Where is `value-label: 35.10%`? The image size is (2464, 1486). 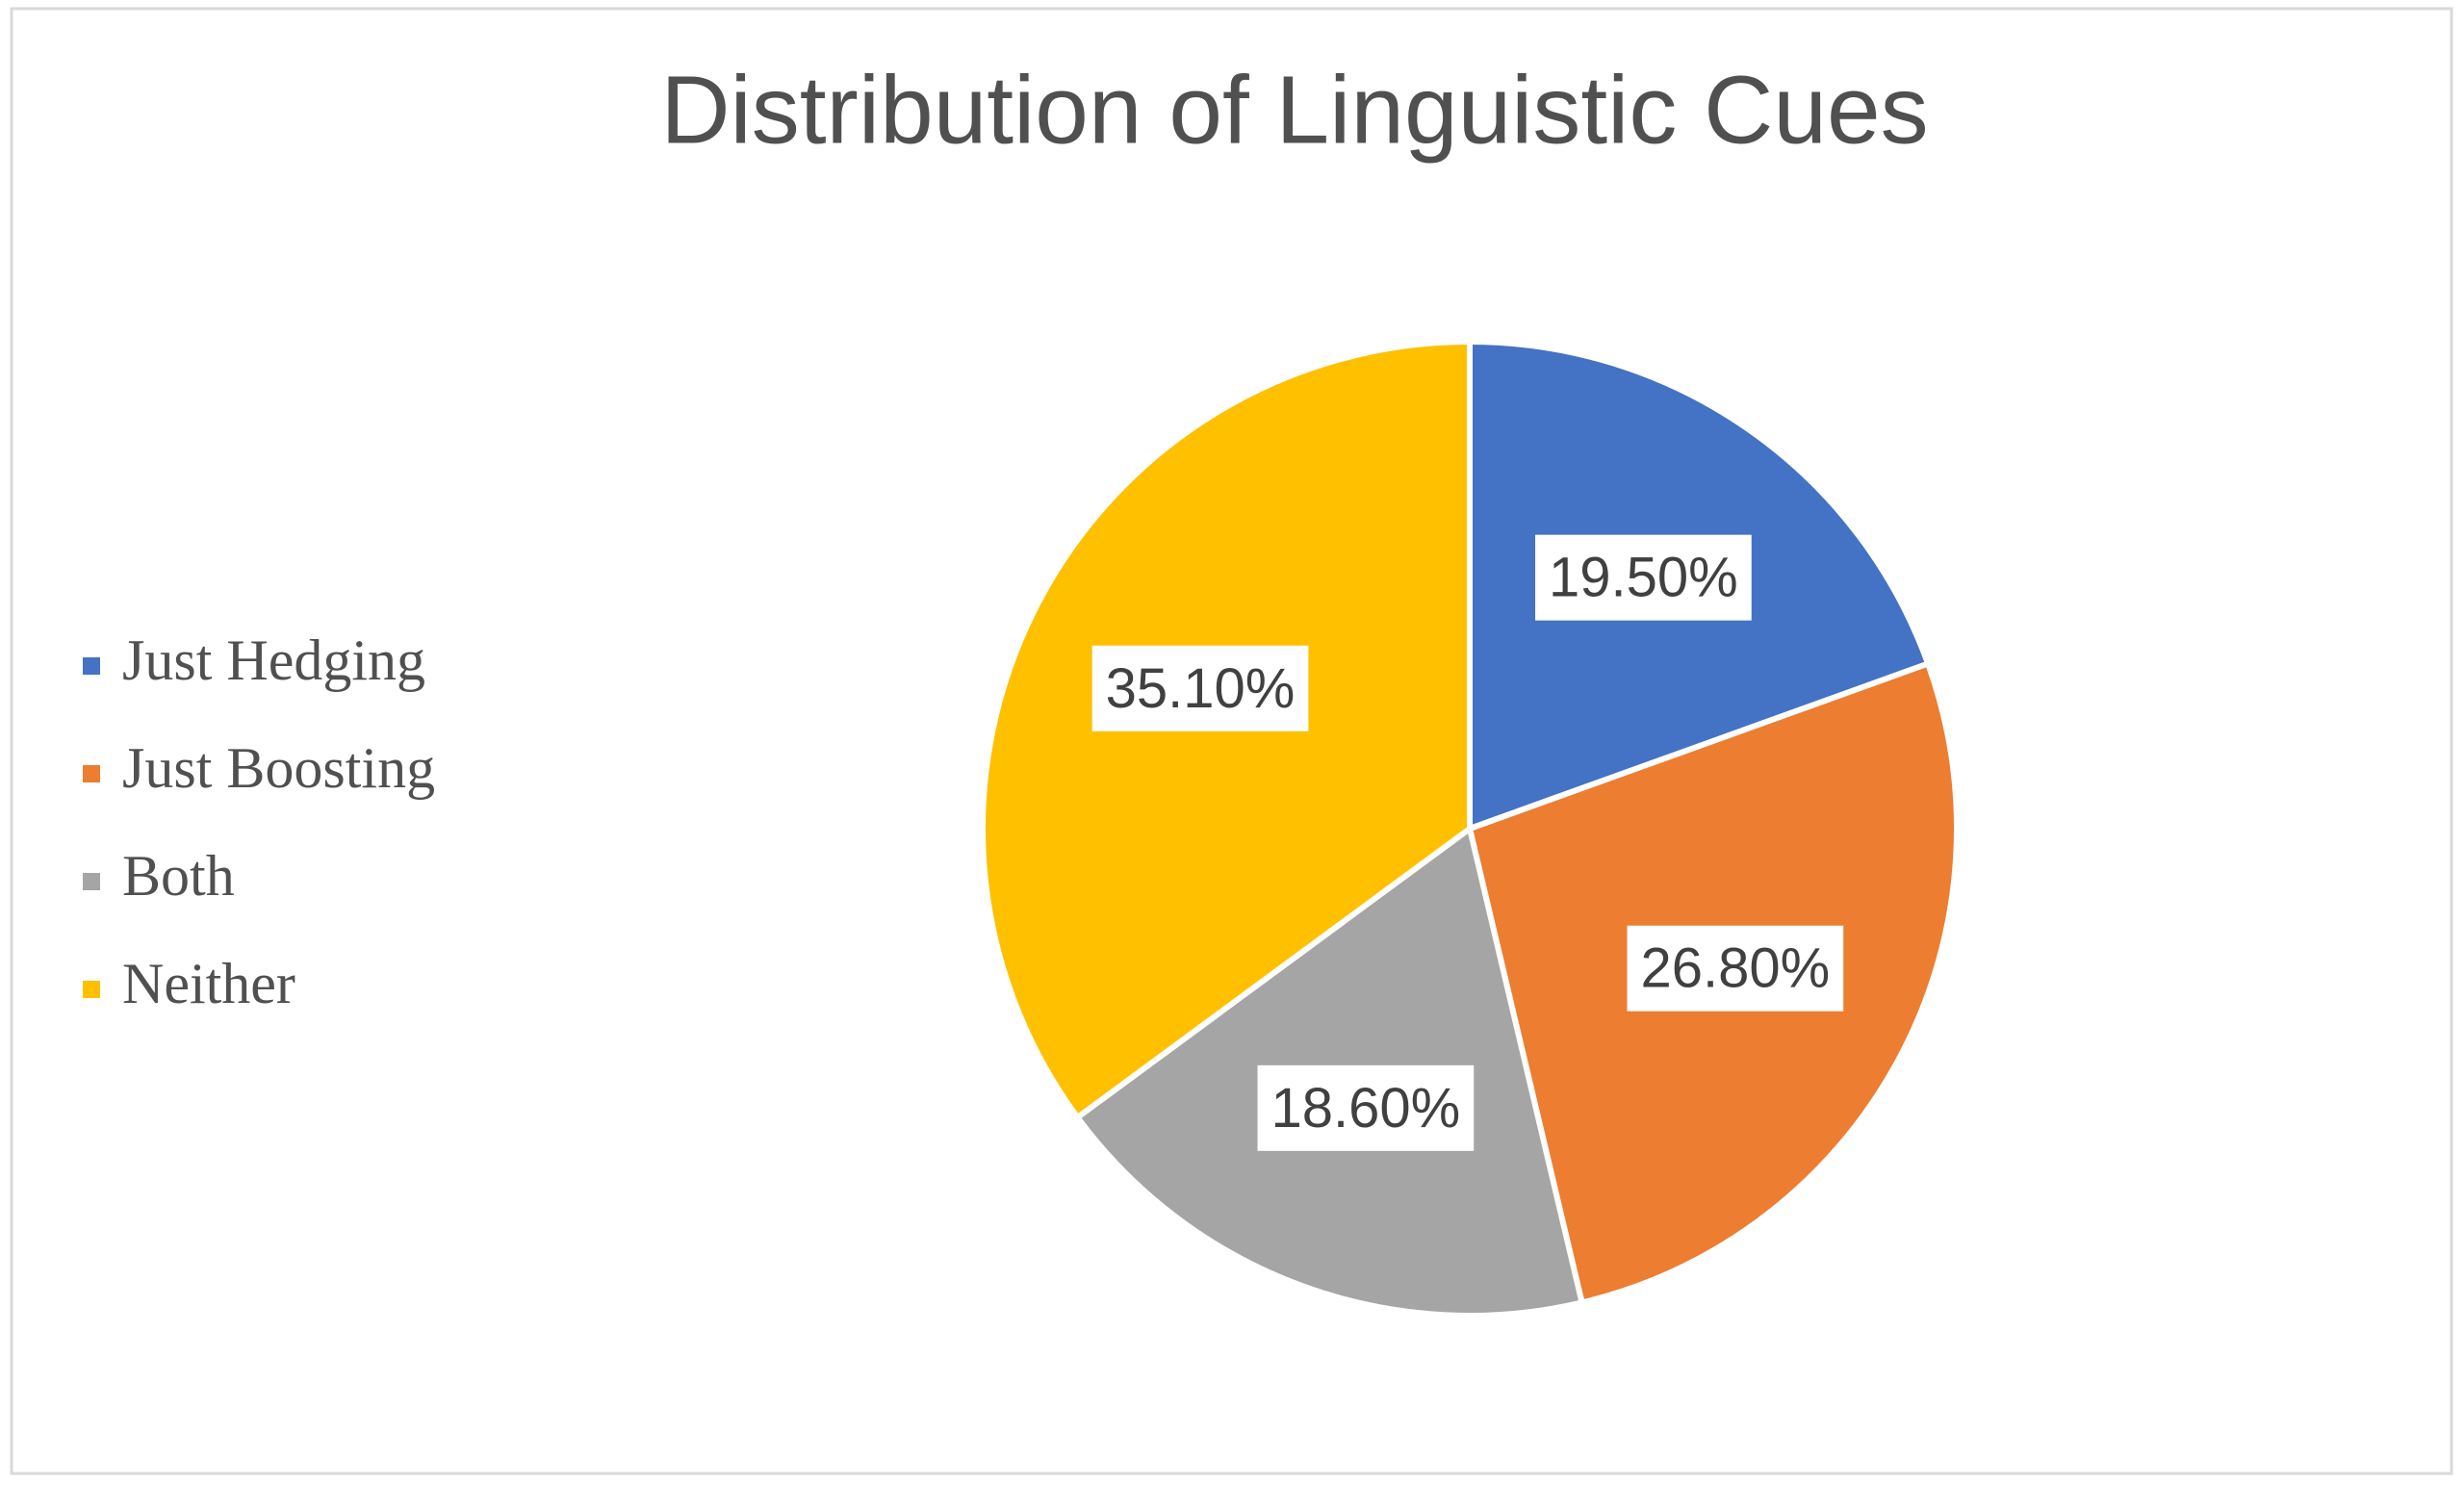 value-label: 35.10% is located at coordinates (1201, 689).